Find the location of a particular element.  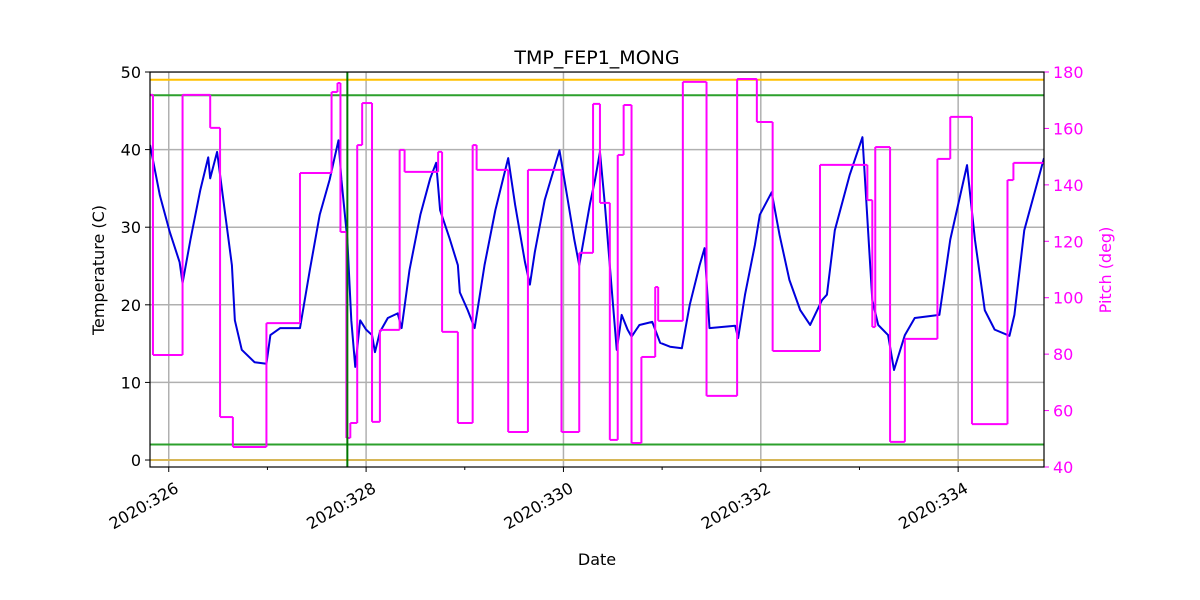

chart-title: TMP_FEP1_MONG is located at coordinates (596, 58).